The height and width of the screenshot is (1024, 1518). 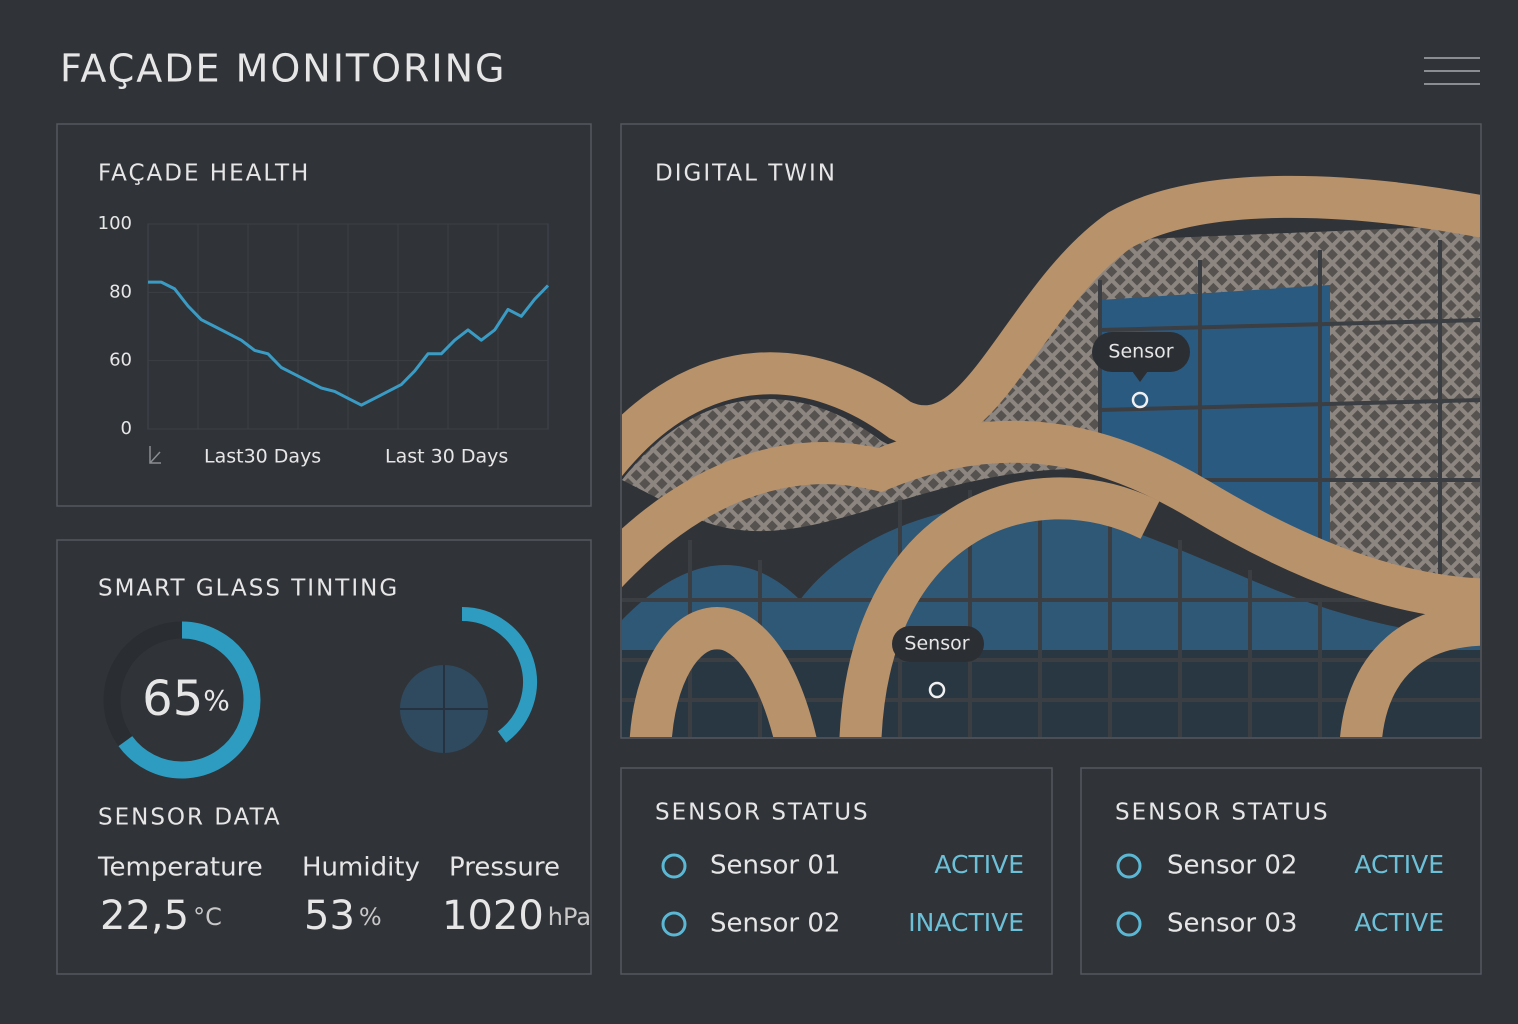 What do you see at coordinates (144, 916) in the screenshot?
I see `reading-number: 22,5` at bounding box center [144, 916].